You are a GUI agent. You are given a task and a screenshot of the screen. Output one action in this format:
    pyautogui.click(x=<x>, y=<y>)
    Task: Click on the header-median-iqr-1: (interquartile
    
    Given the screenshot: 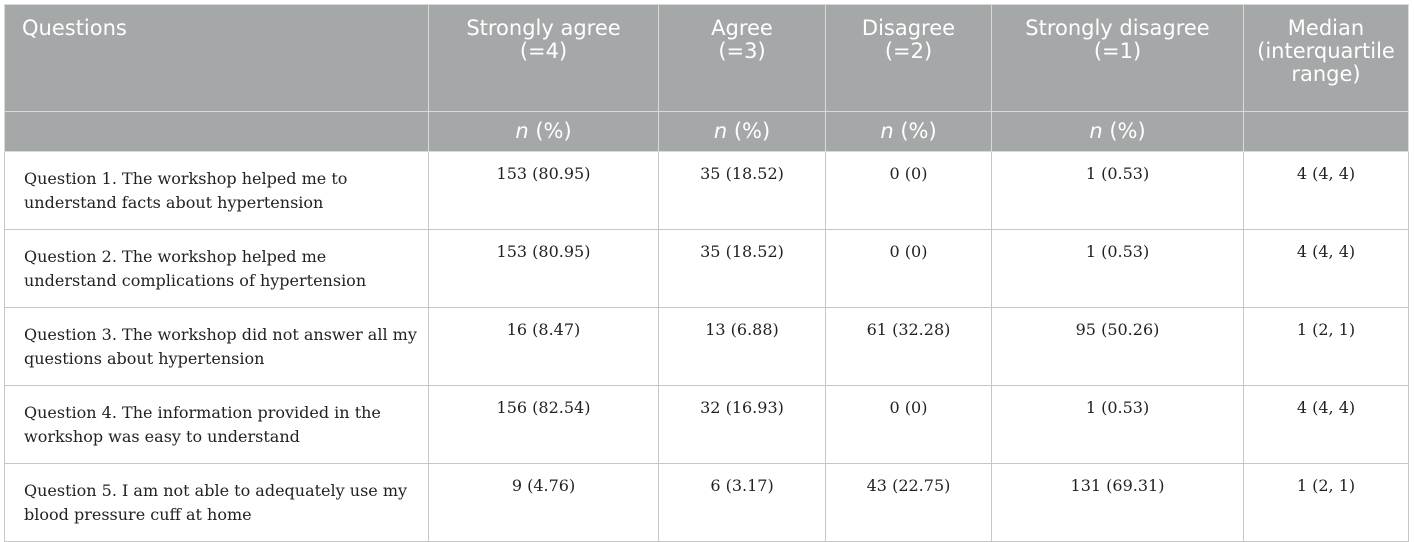 What is the action you would take?
    pyautogui.click(x=1326, y=51)
    